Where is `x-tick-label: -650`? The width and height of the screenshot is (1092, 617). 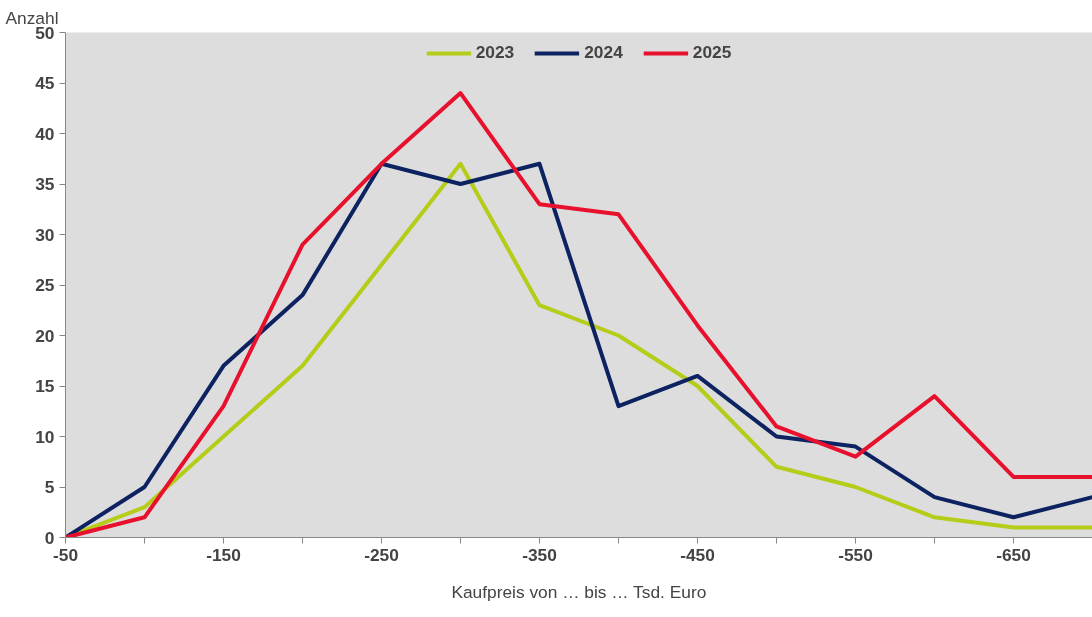
x-tick-label: -650 is located at coordinates (1013, 554).